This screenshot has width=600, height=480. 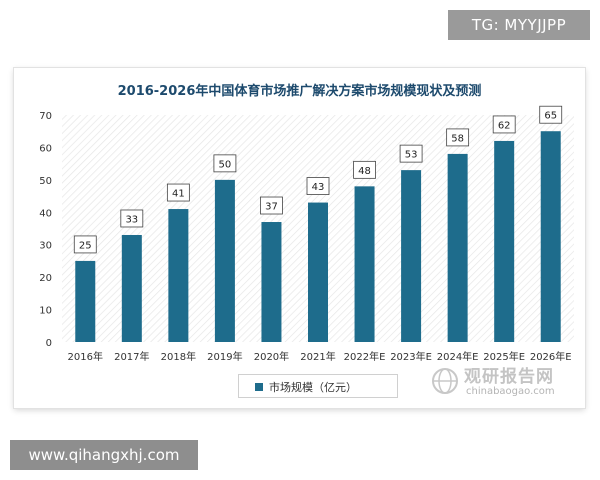 I want to click on x-tick-label: 2024年E, so click(x=458, y=356).